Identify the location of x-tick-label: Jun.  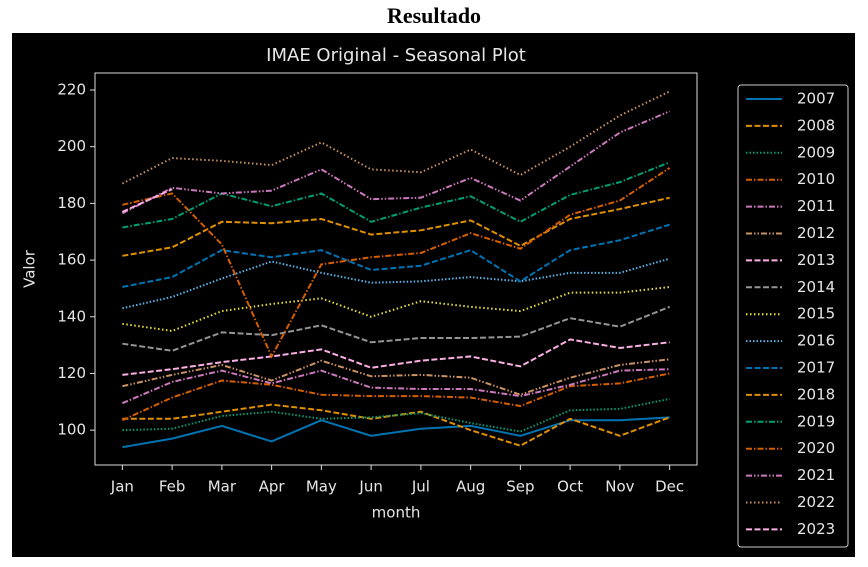
(370, 487).